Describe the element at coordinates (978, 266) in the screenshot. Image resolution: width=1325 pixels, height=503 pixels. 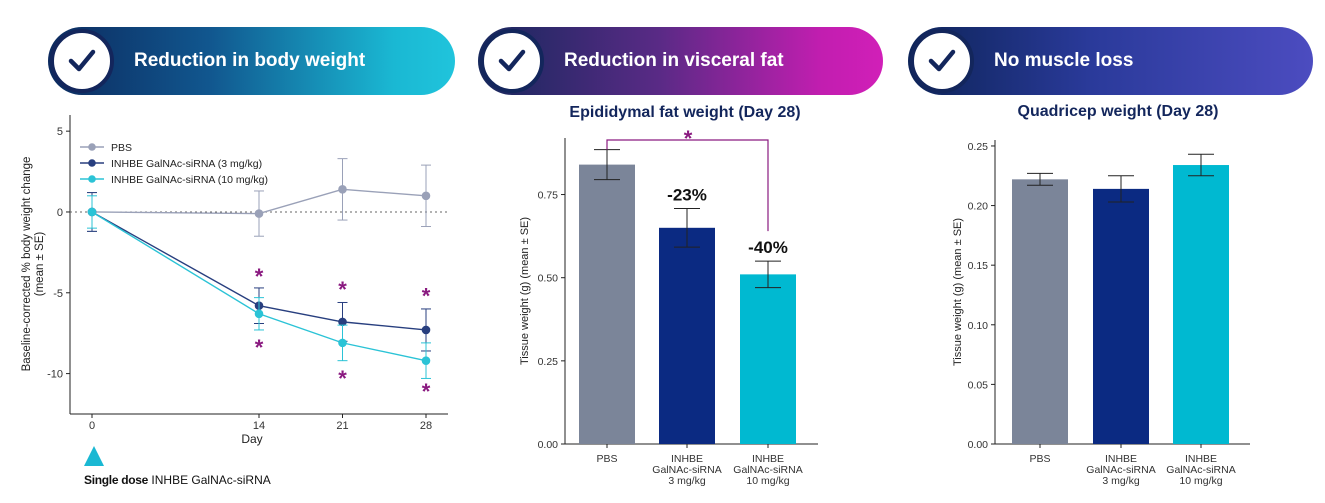
I see `y-tick-label: 0.15` at that location.